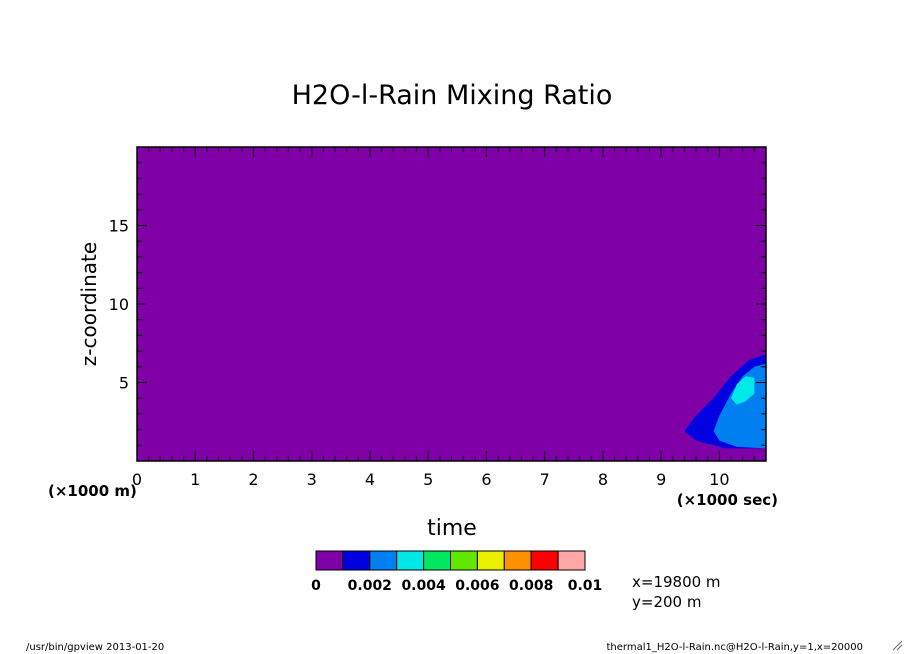  Describe the element at coordinates (477, 586) in the screenshot. I see `colorbar-label: 0.006` at that location.